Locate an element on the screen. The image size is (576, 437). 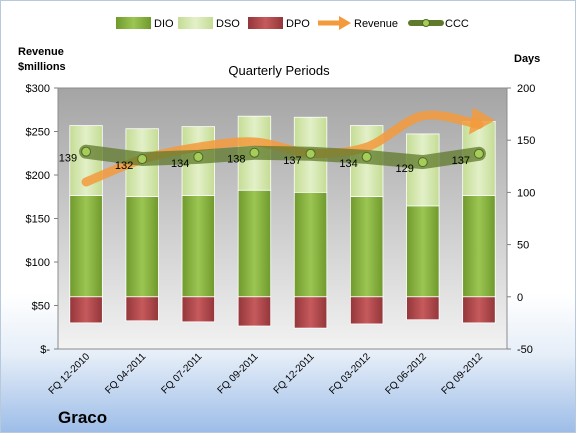
right-tick-label: 200 is located at coordinates (526, 89).